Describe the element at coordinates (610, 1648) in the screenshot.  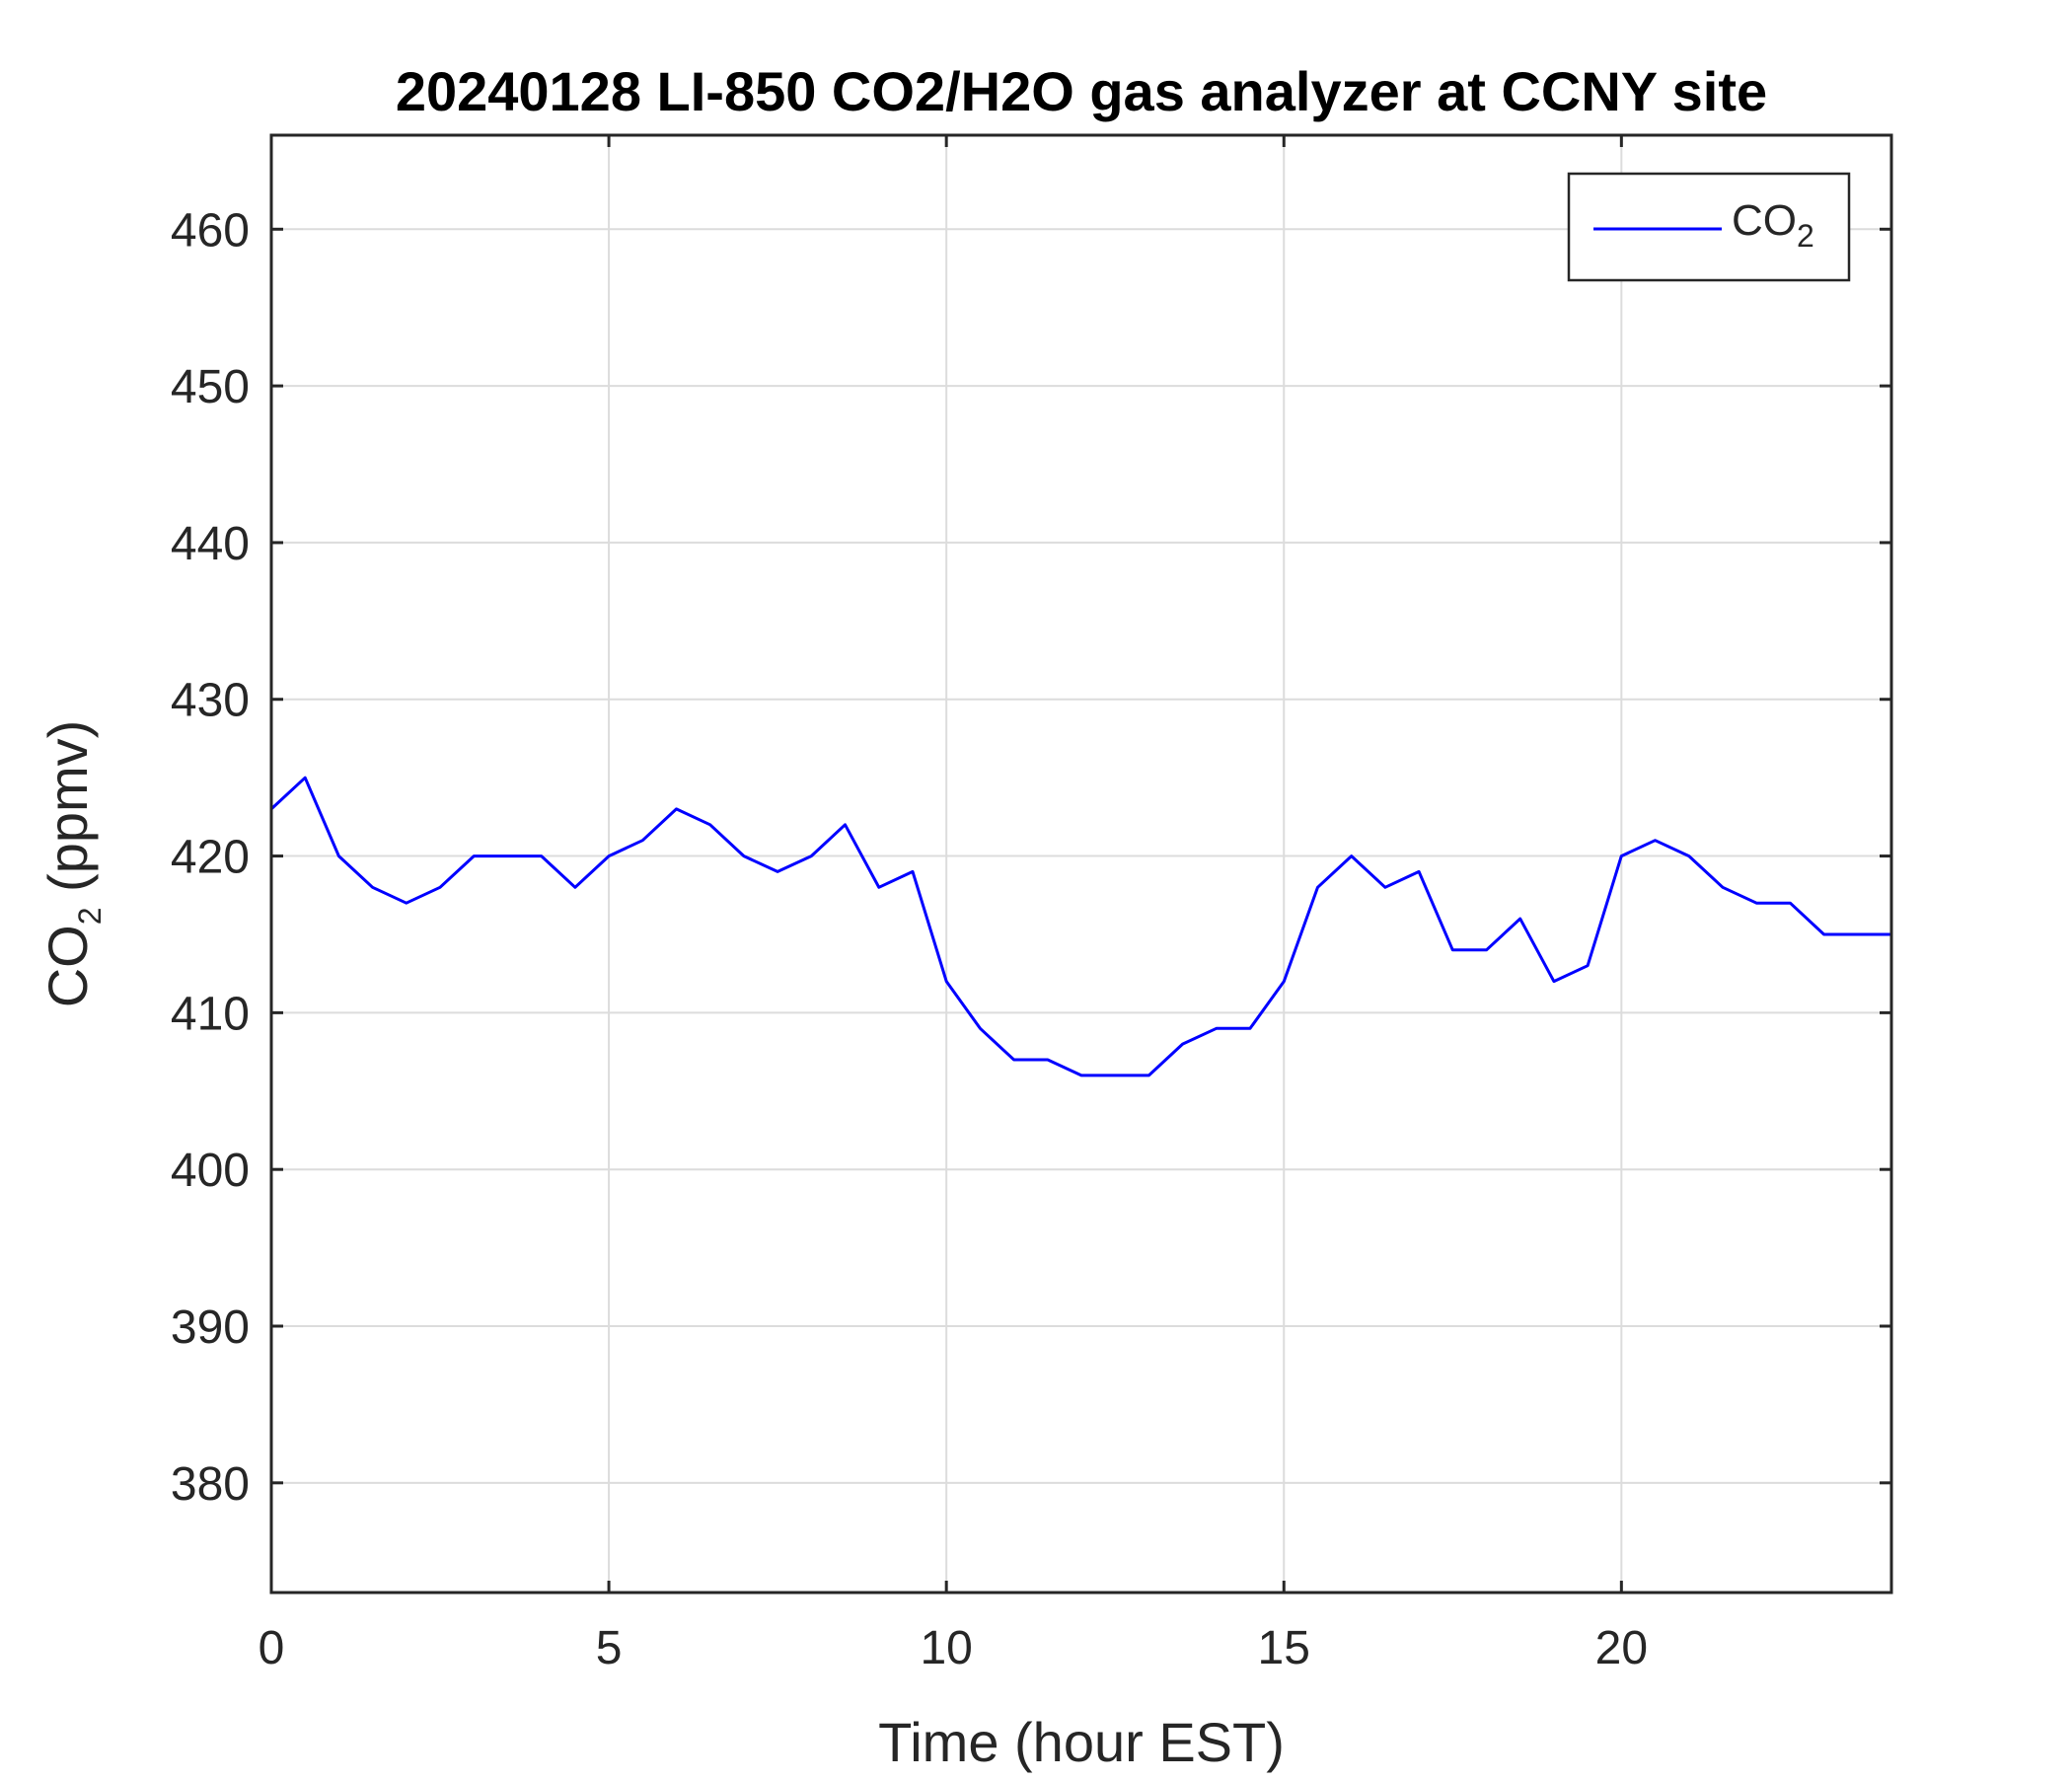
I see `x-tick-label: 5` at that location.